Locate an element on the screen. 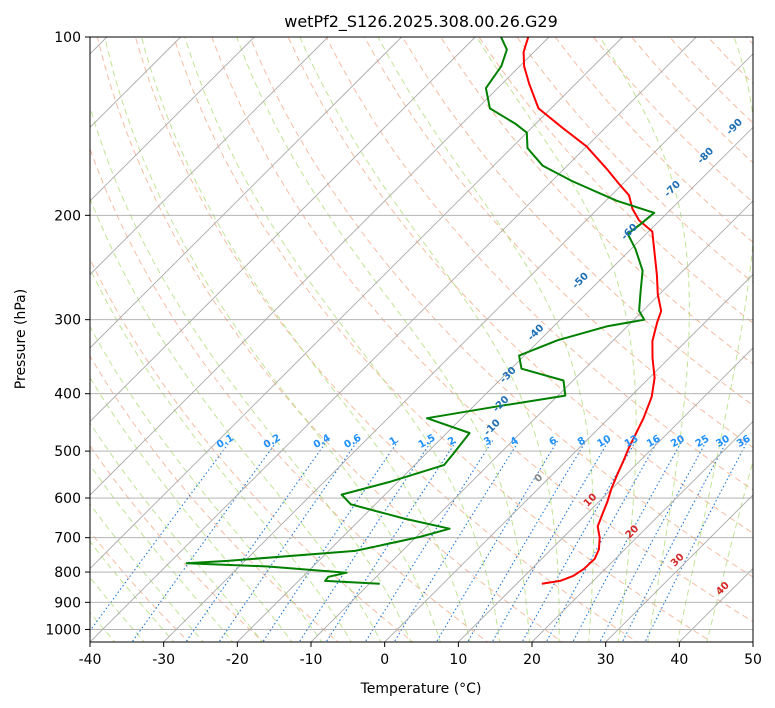 The image size is (775, 708). temperature-profile is located at coordinates (592, 311).